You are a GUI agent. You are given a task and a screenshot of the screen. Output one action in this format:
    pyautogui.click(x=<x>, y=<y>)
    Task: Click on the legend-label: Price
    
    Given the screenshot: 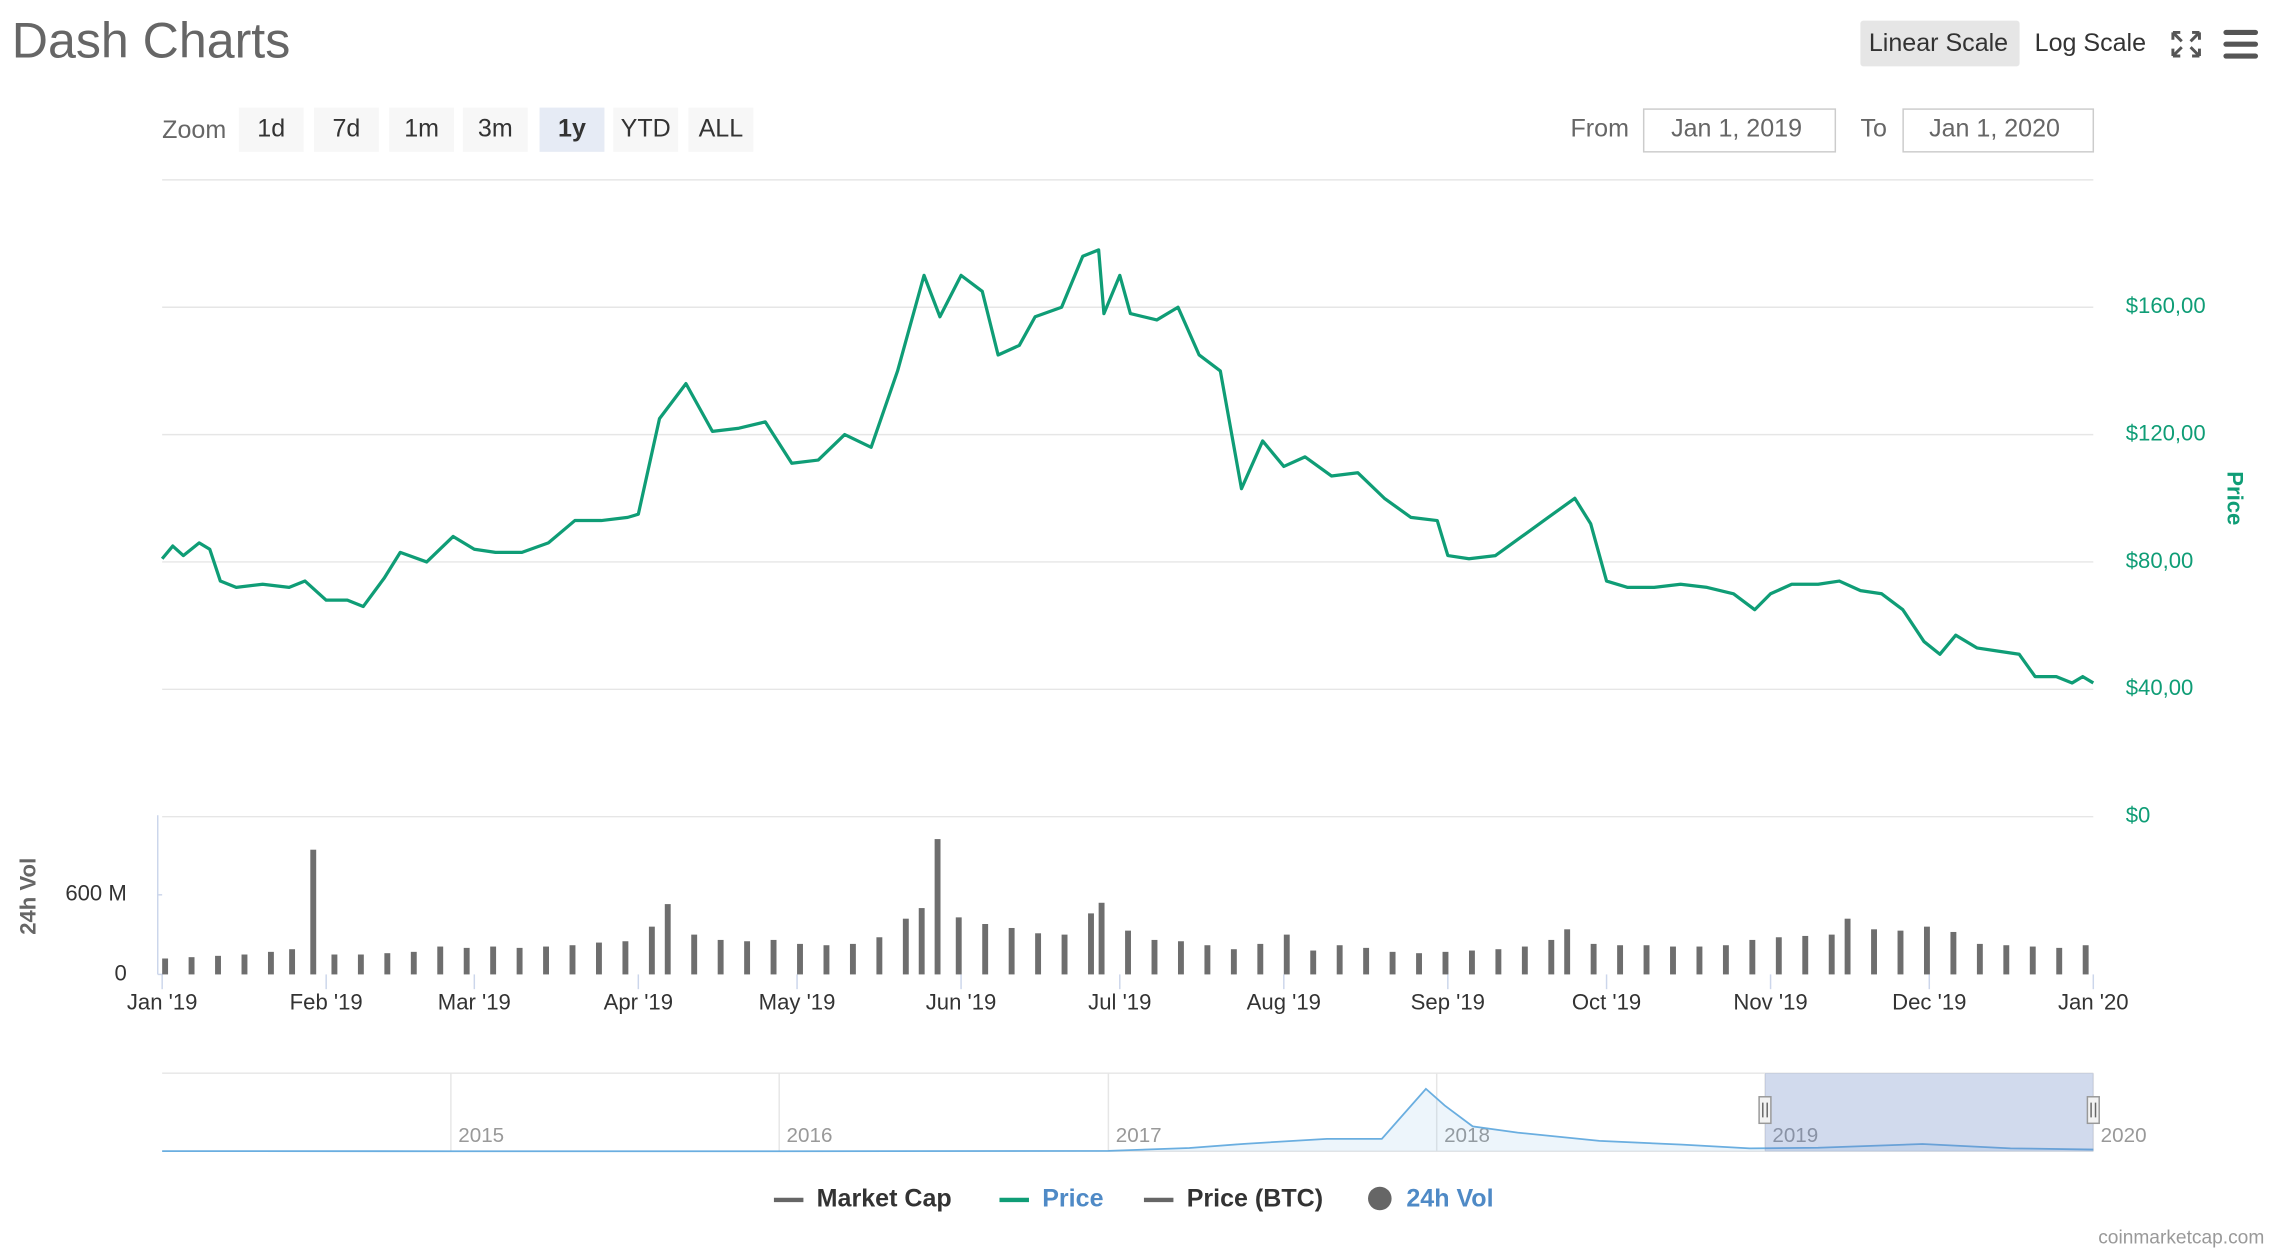 What is the action you would take?
    pyautogui.click(x=1072, y=1199)
    